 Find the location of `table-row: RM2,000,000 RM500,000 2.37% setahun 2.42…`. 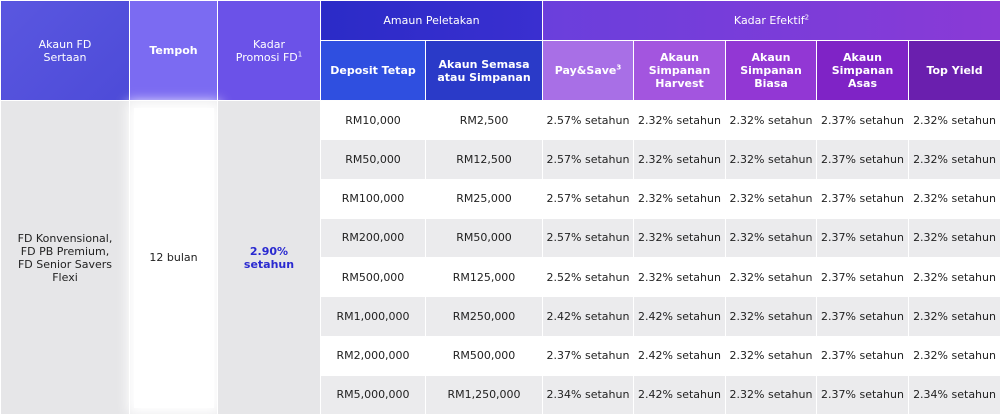

table-row: RM2,000,000 RM500,000 2.37% setahun 2.42… is located at coordinates (500, 355).